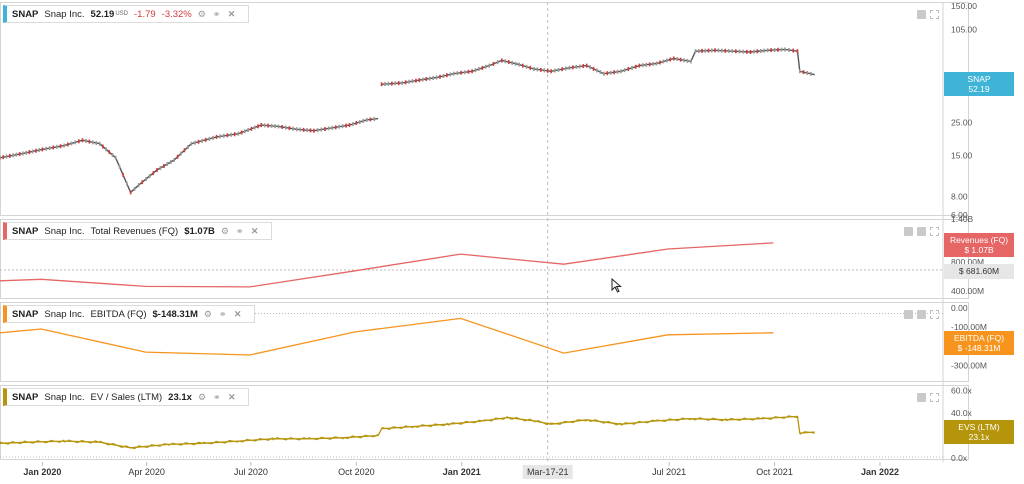  Describe the element at coordinates (251, 472) in the screenshot. I see `x-tick-label: Jul 2020` at that location.